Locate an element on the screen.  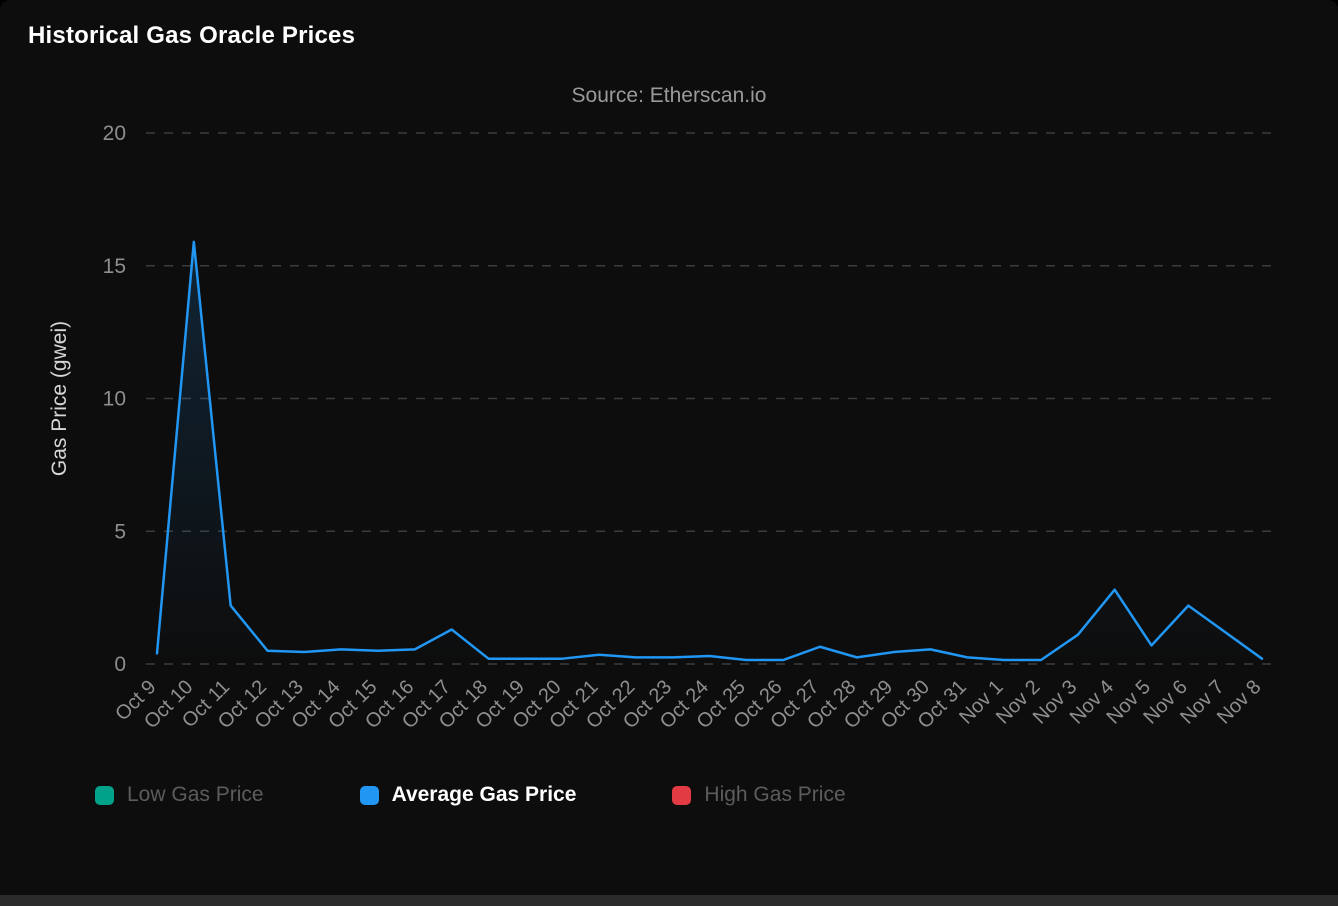
chart-title: Historical Gas Oracle Prices is located at coordinates (192, 35).